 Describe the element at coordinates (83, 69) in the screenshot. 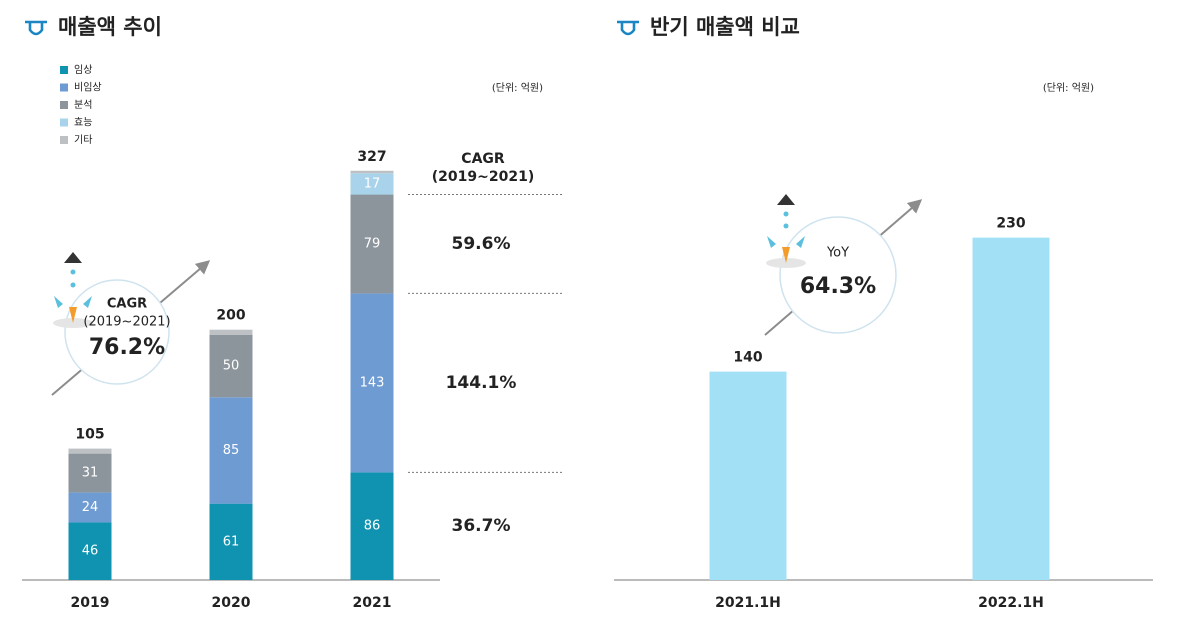

I see `legend-label: 임상` at that location.